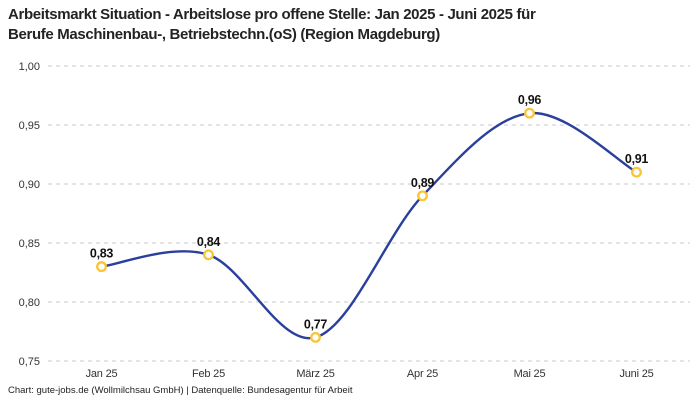 This screenshot has width=700, height=400. I want to click on y-tick-label: 0,95, so click(29, 126).